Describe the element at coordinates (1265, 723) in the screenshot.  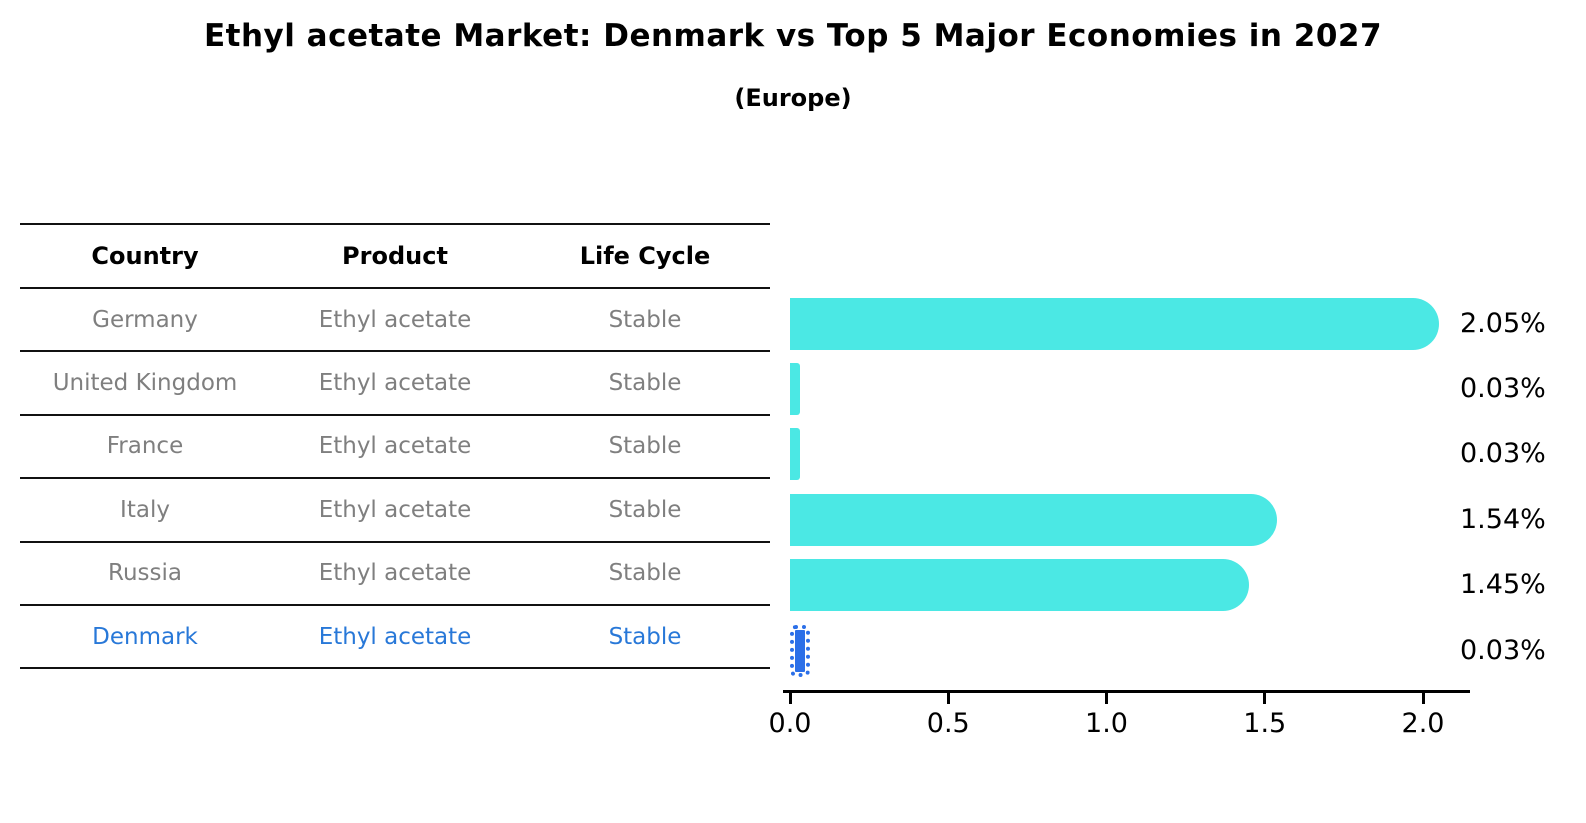
I see `x-tick-label: 1.5` at that location.